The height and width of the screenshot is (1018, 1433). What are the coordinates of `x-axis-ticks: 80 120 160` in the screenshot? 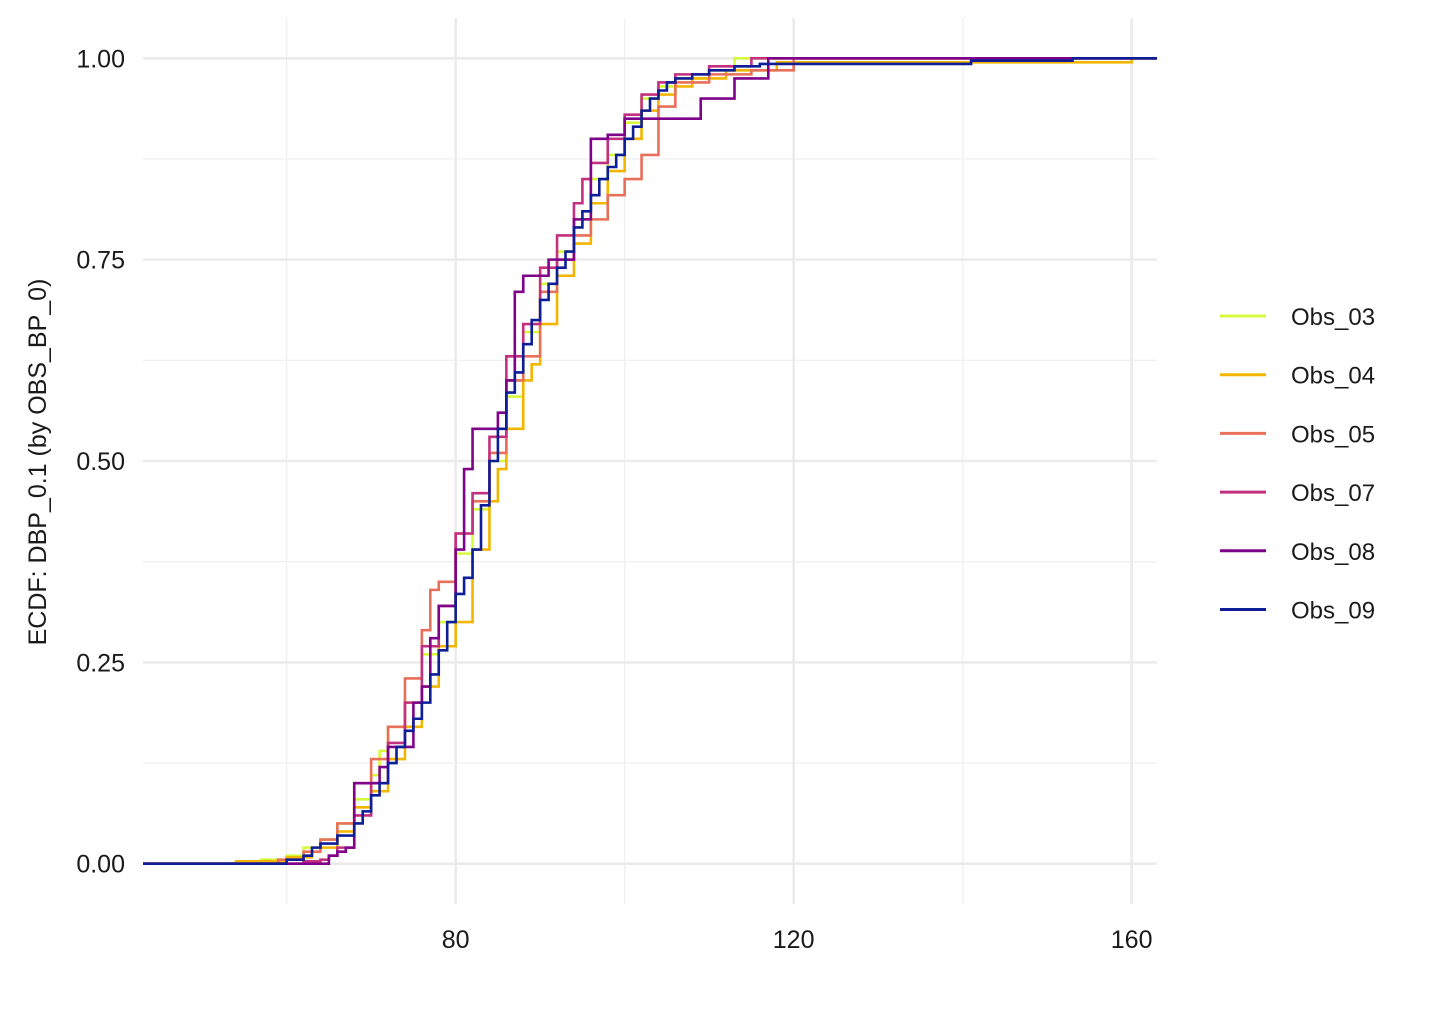 It's located at (797, 940).